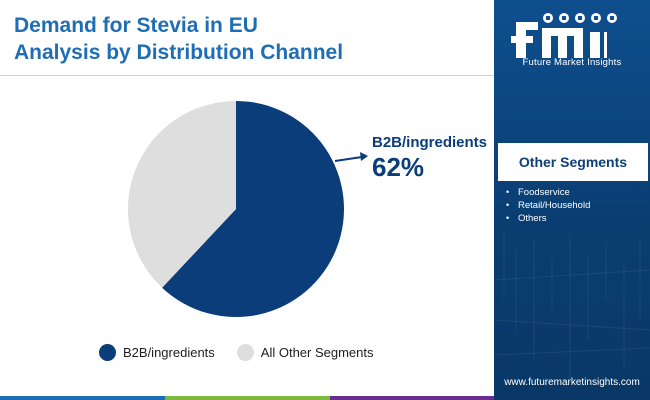  What do you see at coordinates (430, 142) in the screenshot?
I see `callout-label: B2B/ingredients` at bounding box center [430, 142].